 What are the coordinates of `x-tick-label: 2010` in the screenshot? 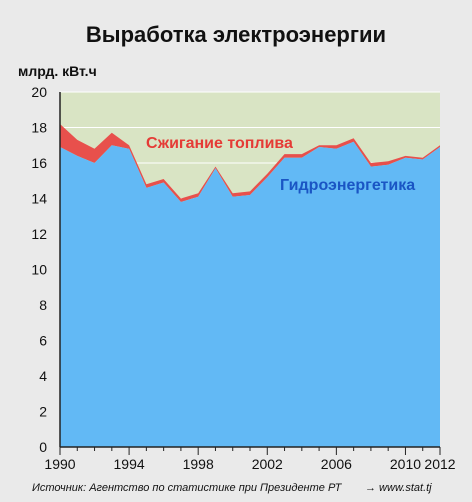 It's located at (405, 464).